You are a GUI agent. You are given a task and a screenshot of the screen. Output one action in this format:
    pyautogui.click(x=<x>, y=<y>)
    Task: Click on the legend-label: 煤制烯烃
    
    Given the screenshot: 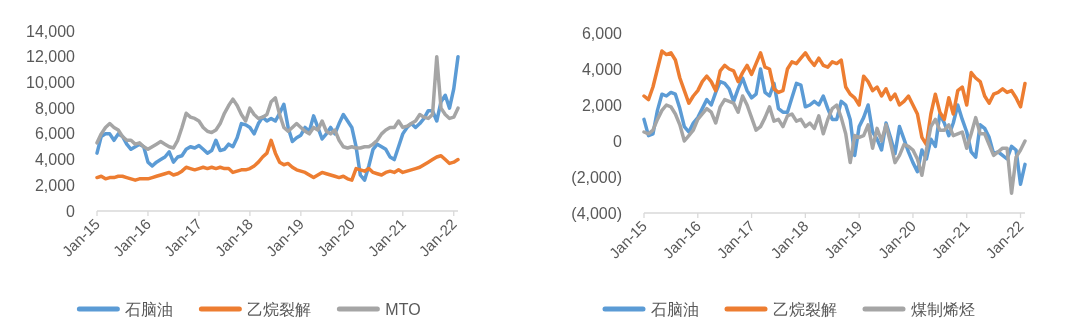 What is the action you would take?
    pyautogui.click(x=943, y=309)
    